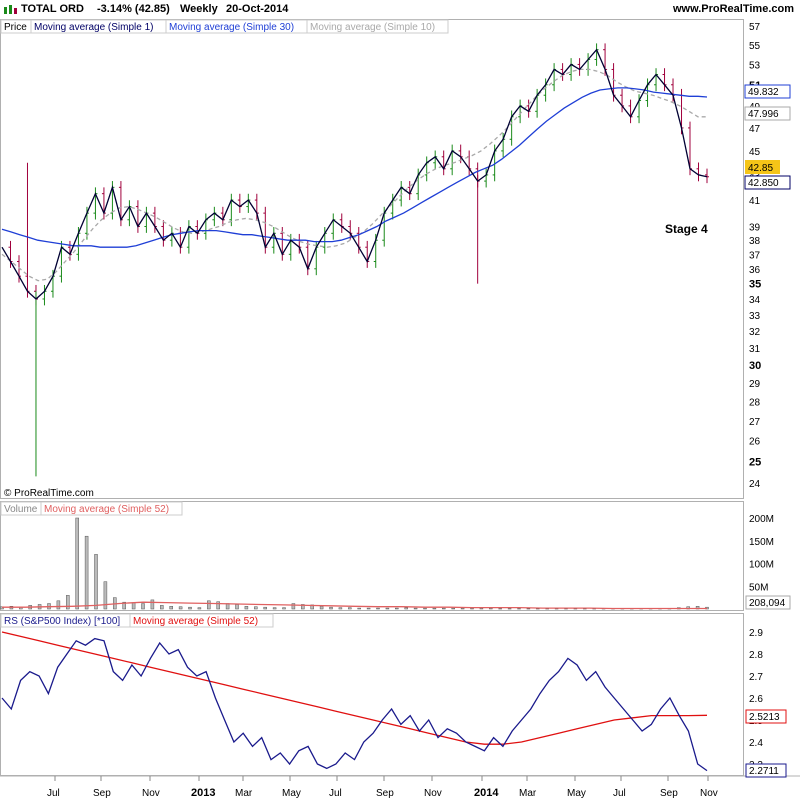  What do you see at coordinates (758, 587) in the screenshot?
I see `volume-y-tick: 50M` at bounding box center [758, 587].